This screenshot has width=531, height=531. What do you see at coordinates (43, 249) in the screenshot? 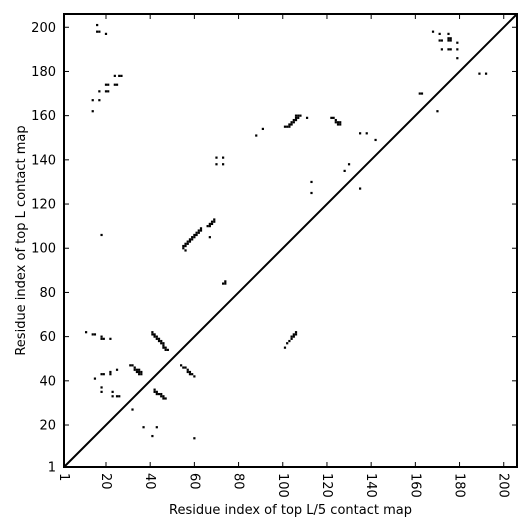
I see `y-tick-label: 100` at bounding box center [43, 249].